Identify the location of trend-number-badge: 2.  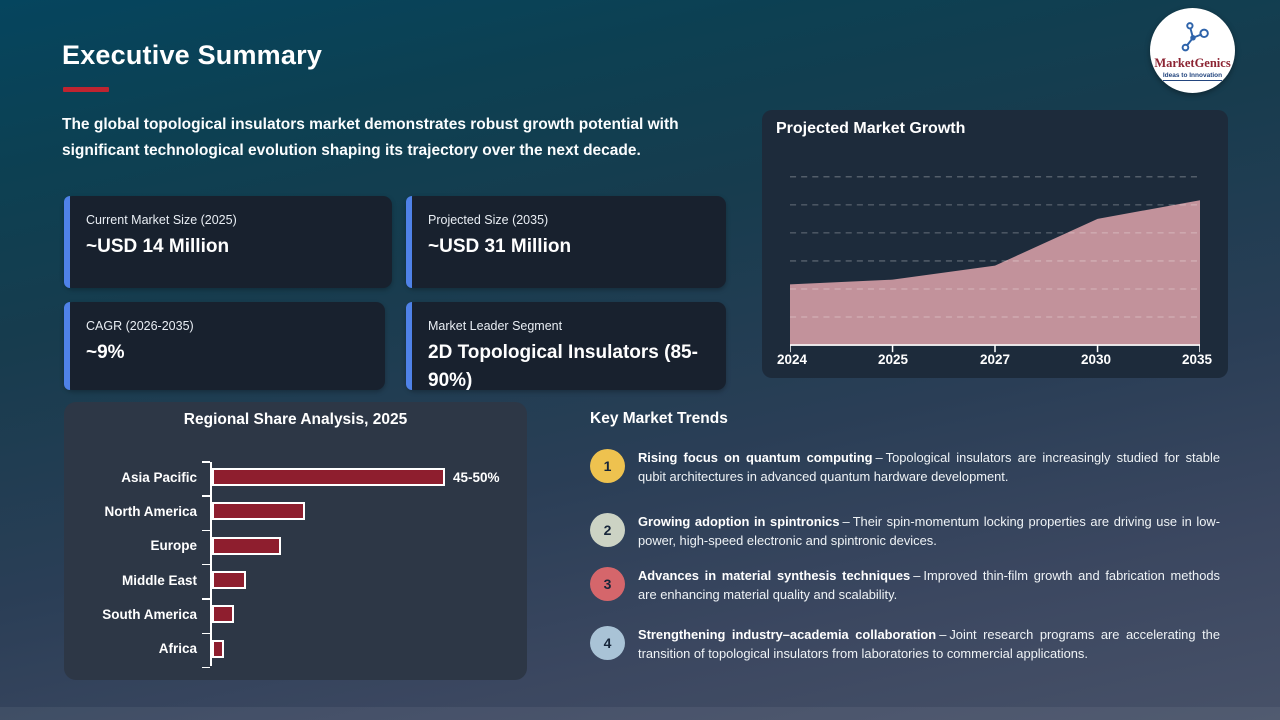
(607, 530).